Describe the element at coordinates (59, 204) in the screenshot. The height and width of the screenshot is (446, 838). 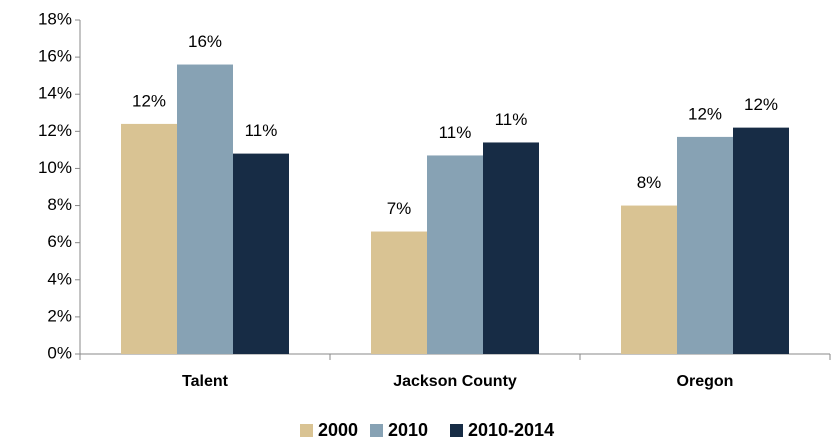
I see `y-tick-label: 8%` at that location.